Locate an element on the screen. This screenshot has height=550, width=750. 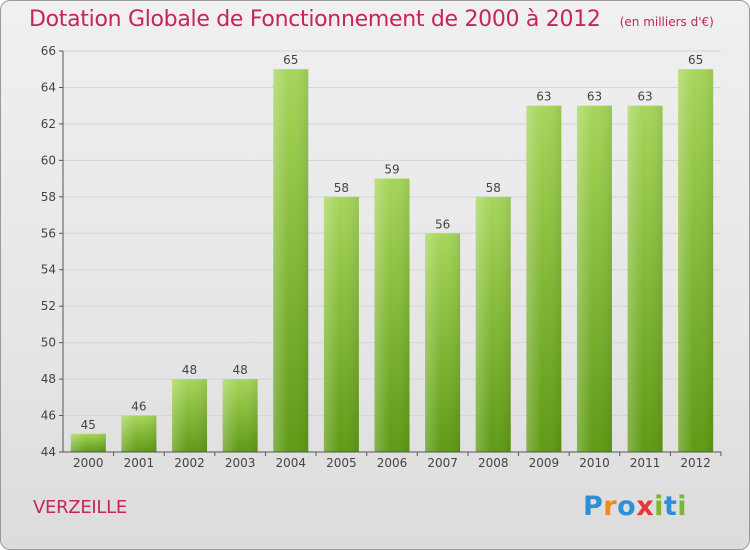
logo-letter: x is located at coordinates (645, 506).